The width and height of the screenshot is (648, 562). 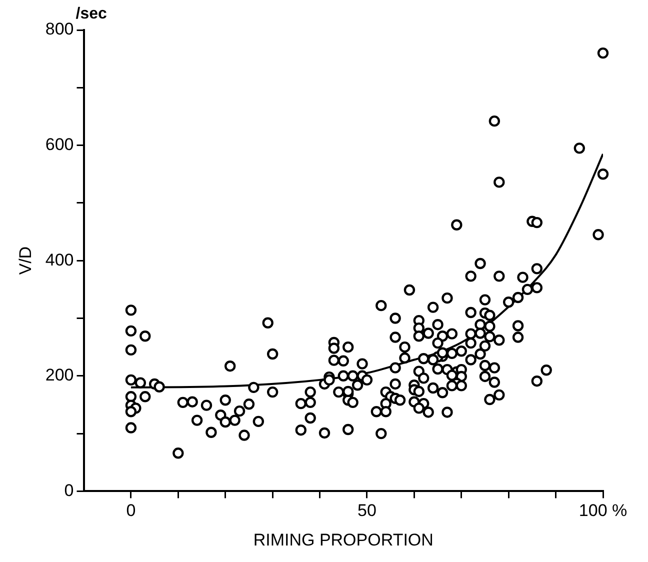 I want to click on y-tick-label: 800, so click(x=59, y=29).